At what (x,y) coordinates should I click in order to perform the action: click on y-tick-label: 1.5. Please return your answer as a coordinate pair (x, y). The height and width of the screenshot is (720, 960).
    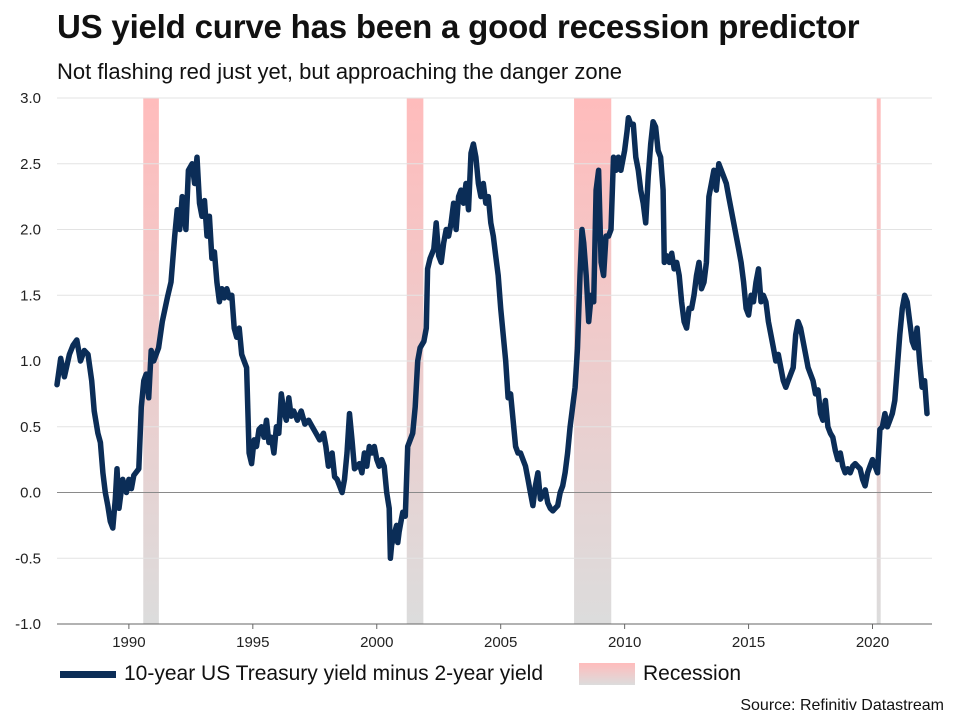
    Looking at the image, I should click on (30, 295).